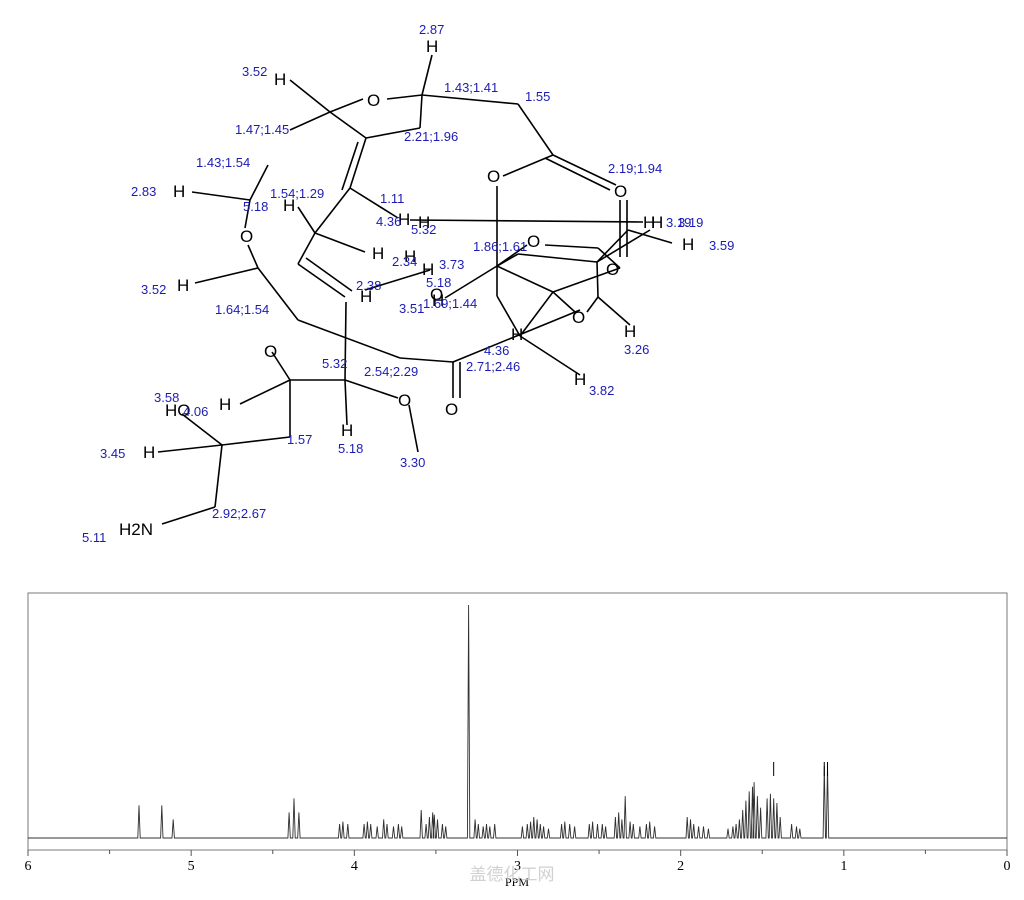  What do you see at coordinates (28, 866) in the screenshot?
I see `x-tick-label: 6` at bounding box center [28, 866].